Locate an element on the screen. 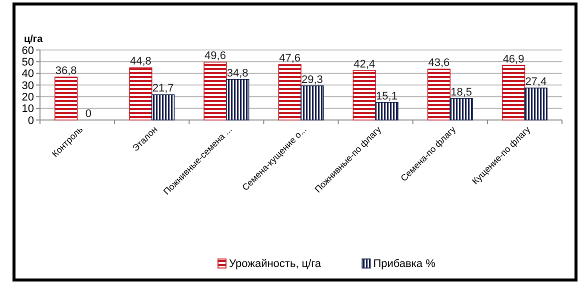 The image size is (586, 289). y-tick-label: 50 is located at coordinates (28, 62).